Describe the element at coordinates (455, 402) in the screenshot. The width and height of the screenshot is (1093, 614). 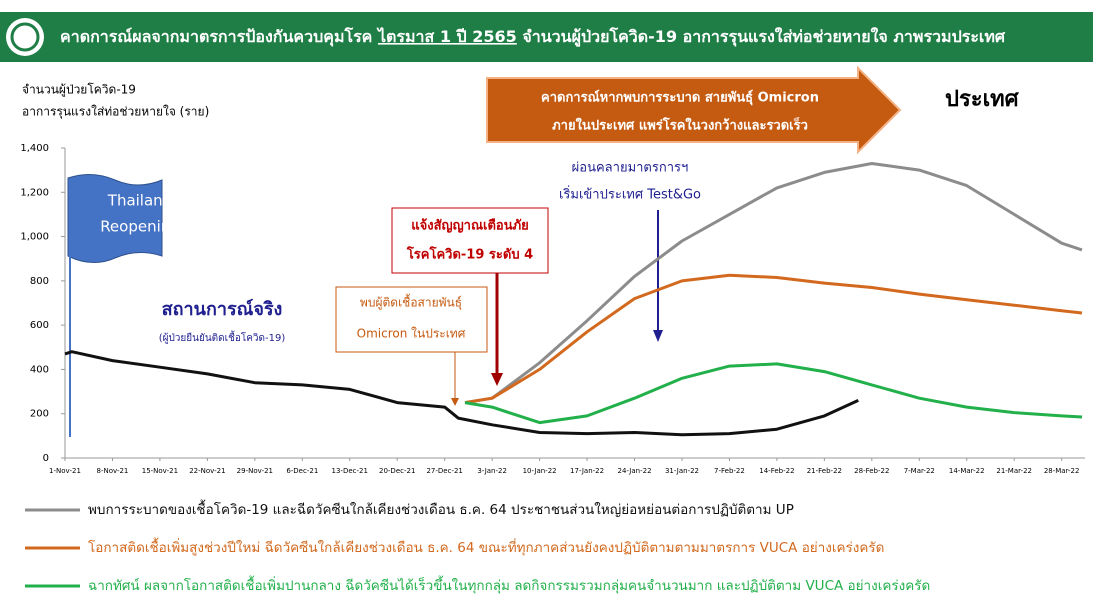
I see `omicron-arrowhead` at that location.